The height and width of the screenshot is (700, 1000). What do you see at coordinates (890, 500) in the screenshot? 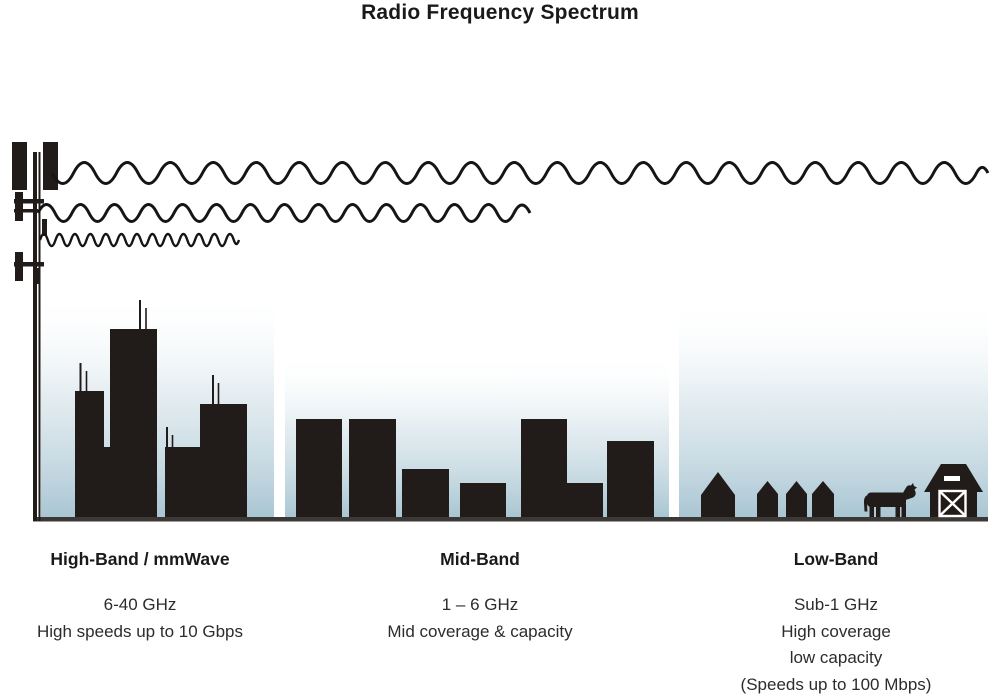
I see `cow-icon` at bounding box center [890, 500].